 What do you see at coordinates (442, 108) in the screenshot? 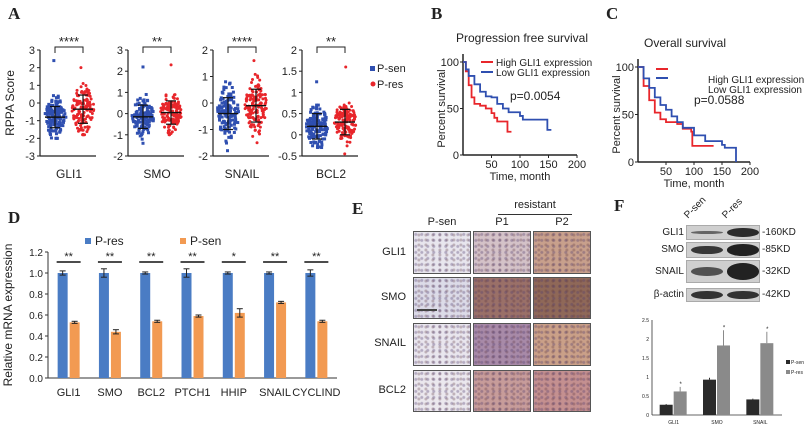
I see `km-ylabel: Percent survival` at bounding box center [442, 108].